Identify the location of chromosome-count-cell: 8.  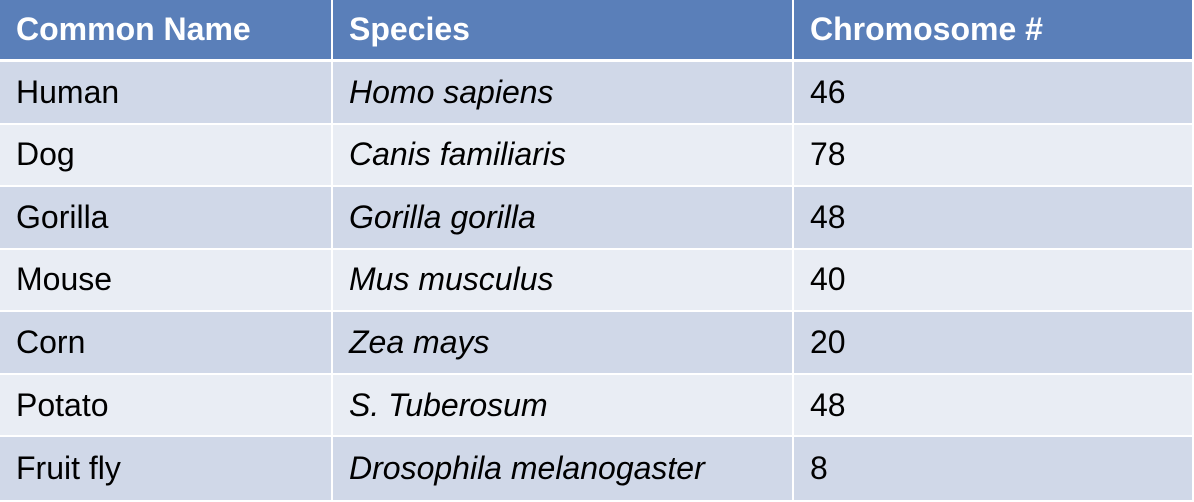
(993, 468).